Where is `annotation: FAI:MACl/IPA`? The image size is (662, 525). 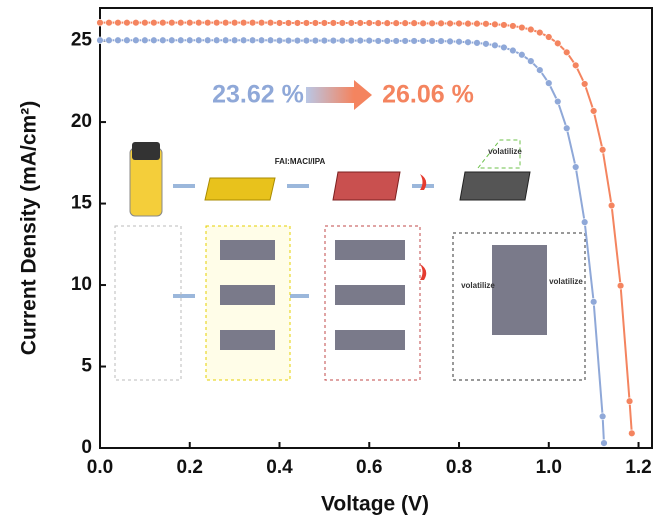
annotation: FAI:MACl/IPA is located at coordinates (300, 161).